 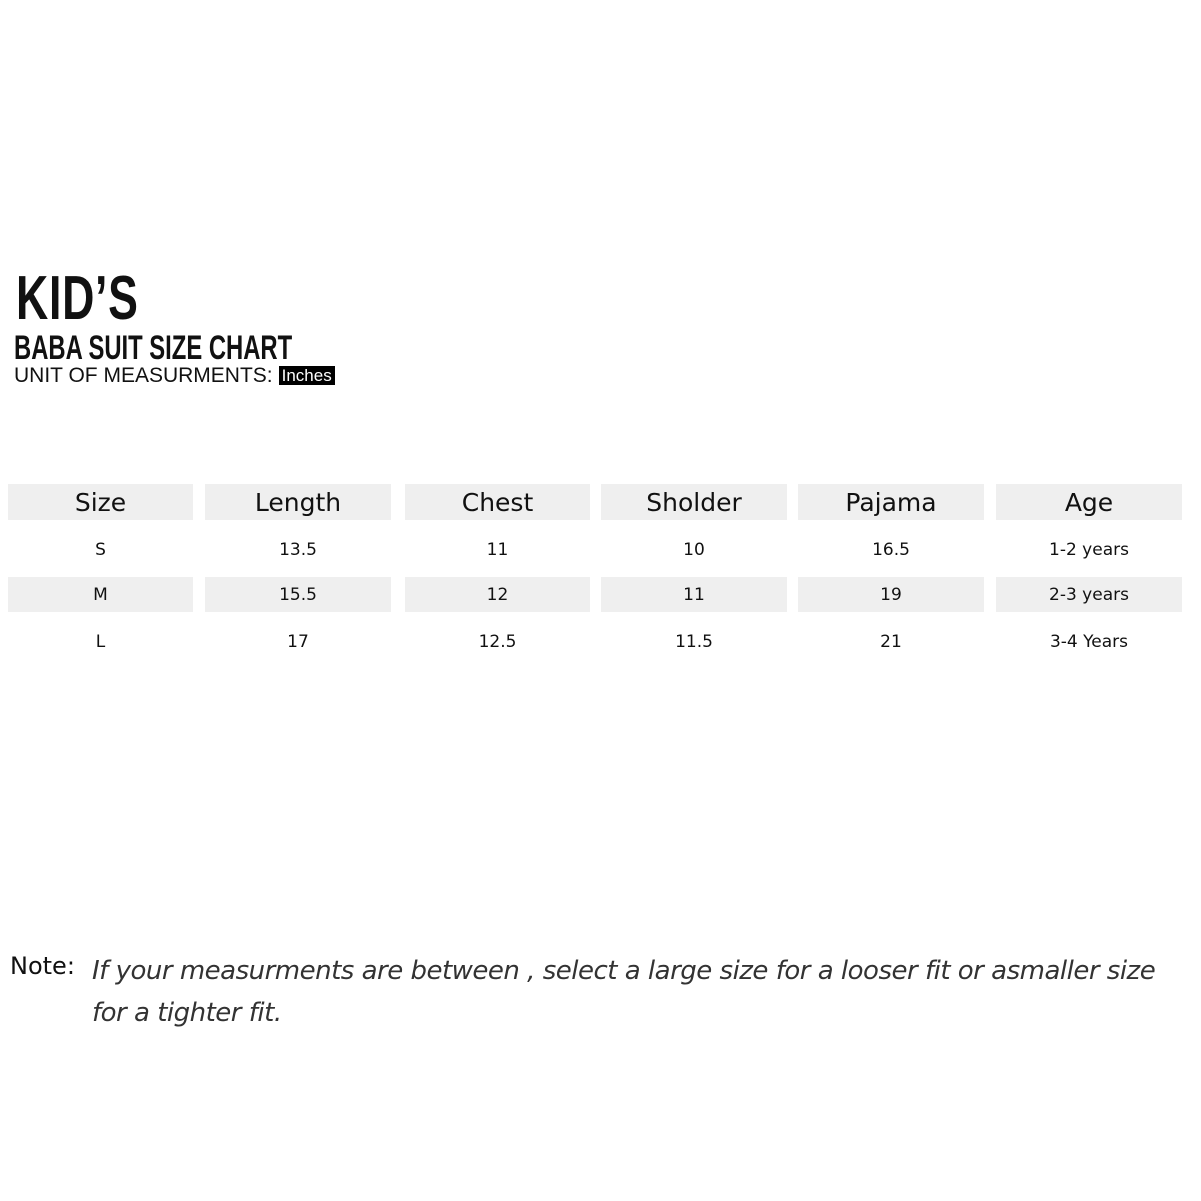 I want to click on table-cell: 21, so click(x=891, y=642).